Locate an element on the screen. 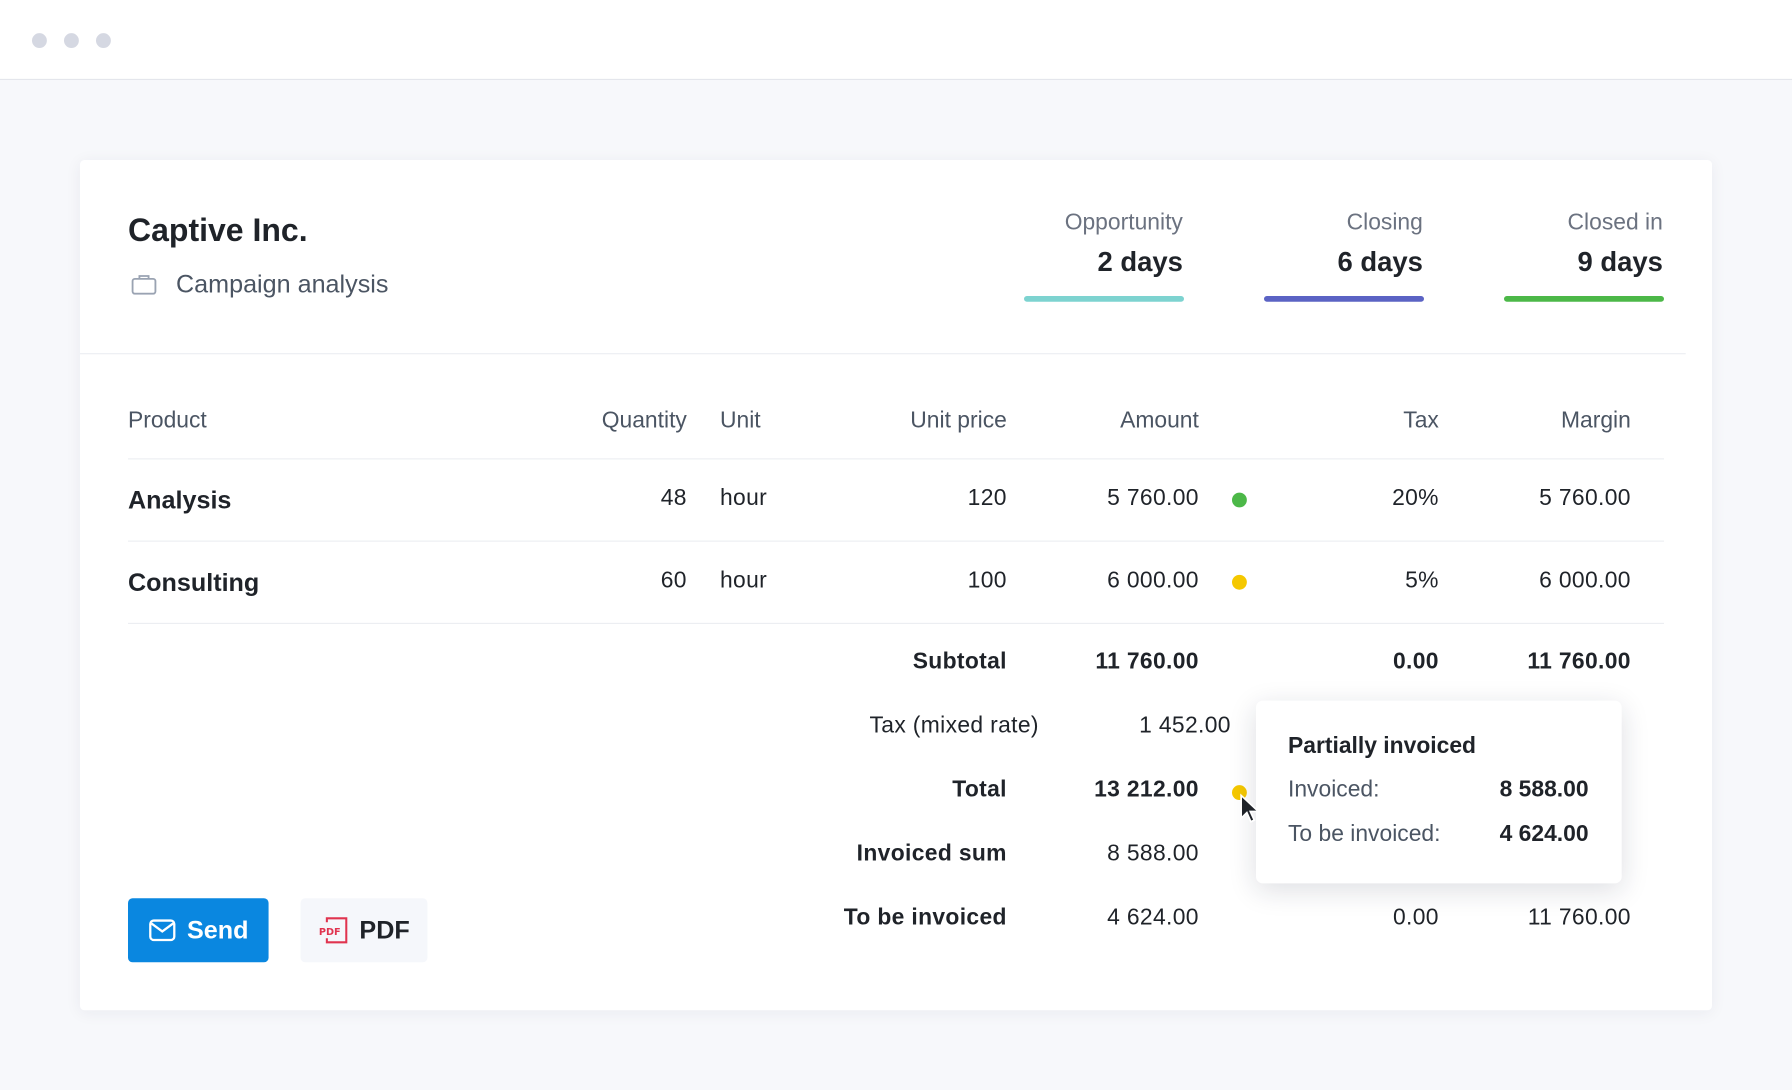 The image size is (1792, 1090). tax-amount: 1 452.00 is located at coordinates (1185, 726).